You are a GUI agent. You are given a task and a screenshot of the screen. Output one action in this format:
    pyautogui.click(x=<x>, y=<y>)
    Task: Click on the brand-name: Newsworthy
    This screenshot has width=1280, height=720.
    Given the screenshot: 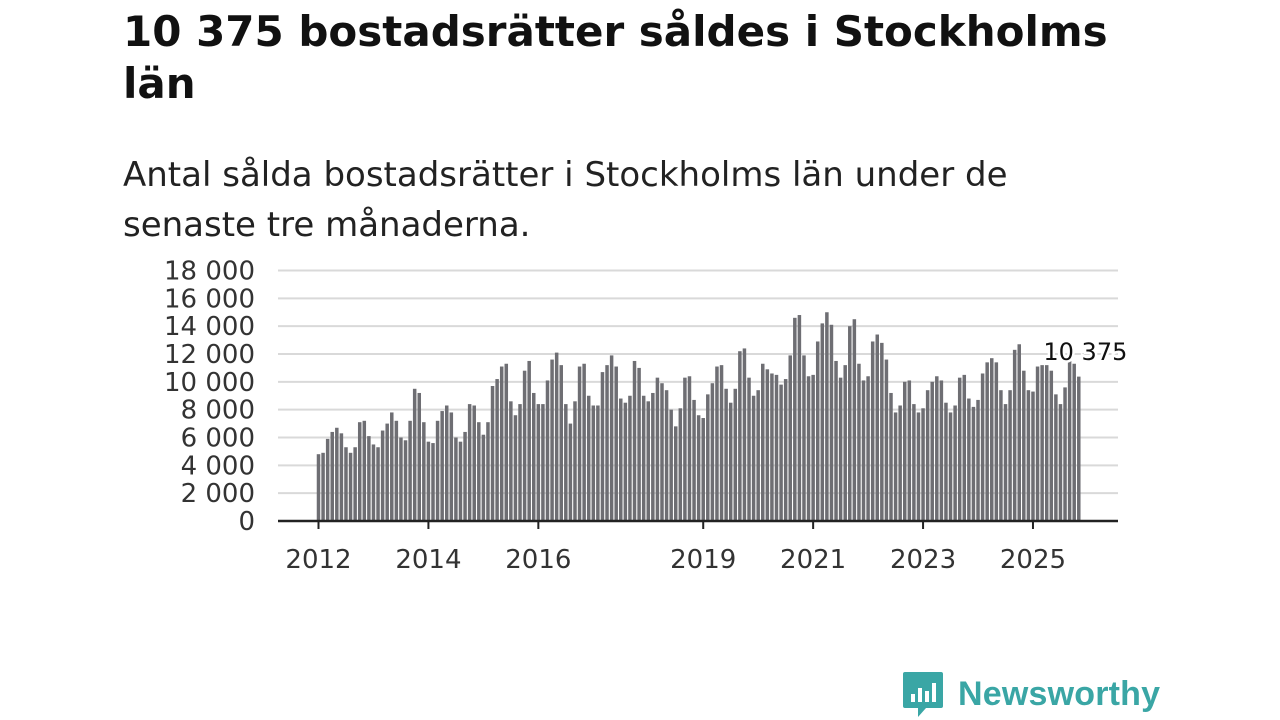 What is the action you would take?
    pyautogui.click(x=1059, y=693)
    